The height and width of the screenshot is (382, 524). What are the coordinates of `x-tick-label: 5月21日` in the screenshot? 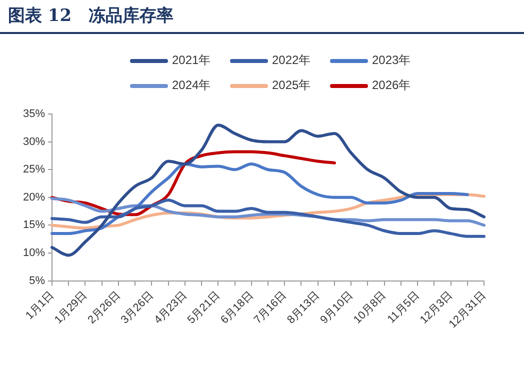 It's located at (203, 307).